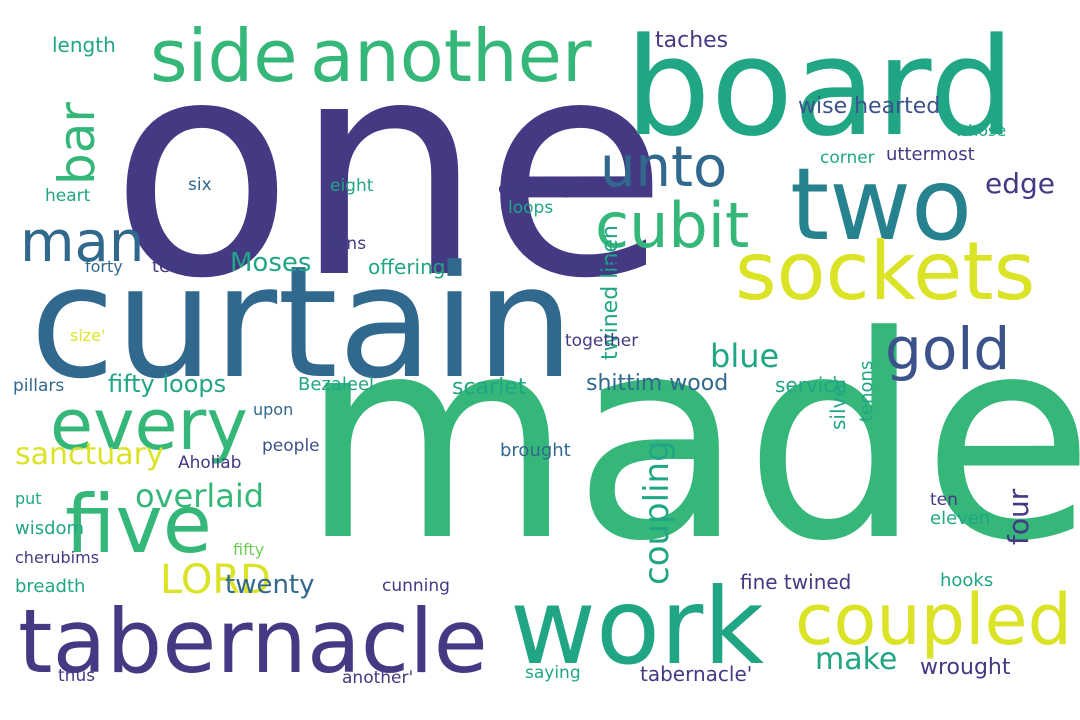  What do you see at coordinates (657, 512) in the screenshot?
I see `word-coupling: coupling` at bounding box center [657, 512].